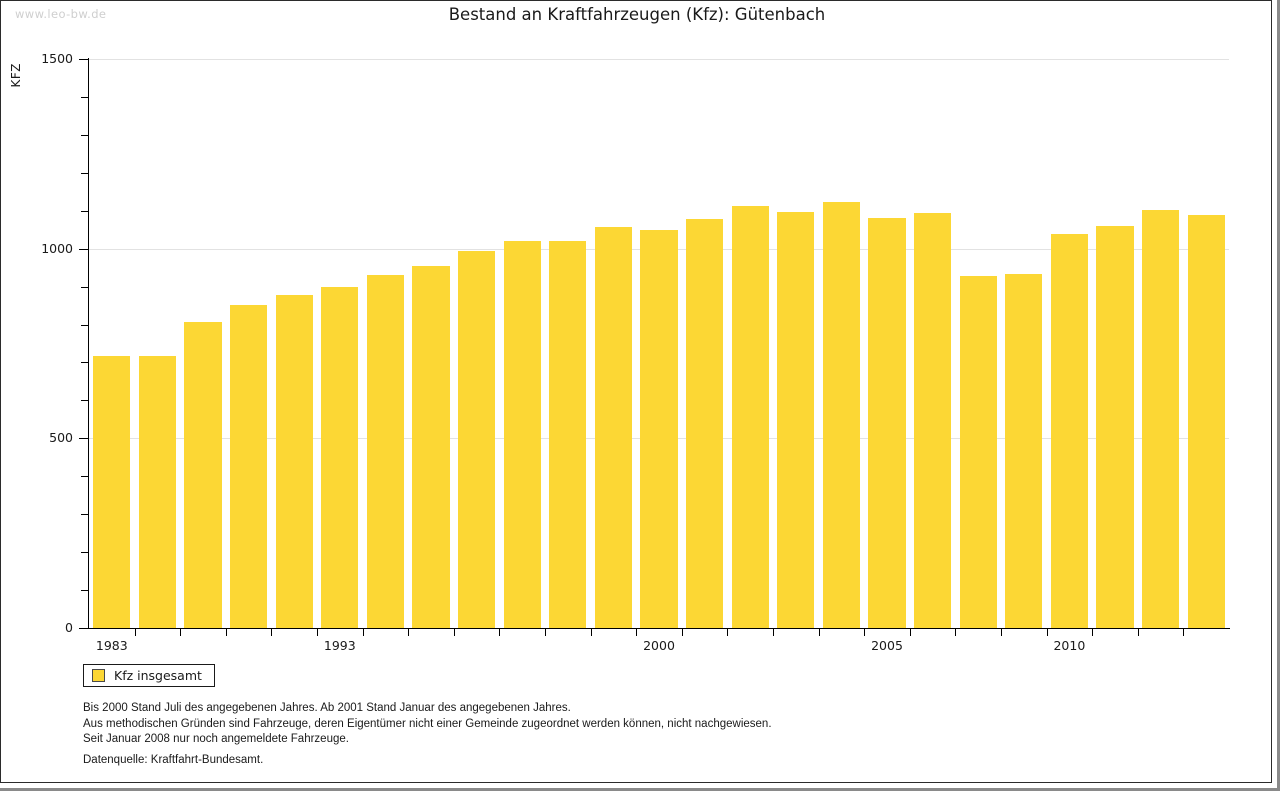 The width and height of the screenshot is (1280, 791). What do you see at coordinates (659, 645) in the screenshot?
I see `x-axis-tick-label: 2000` at bounding box center [659, 645].